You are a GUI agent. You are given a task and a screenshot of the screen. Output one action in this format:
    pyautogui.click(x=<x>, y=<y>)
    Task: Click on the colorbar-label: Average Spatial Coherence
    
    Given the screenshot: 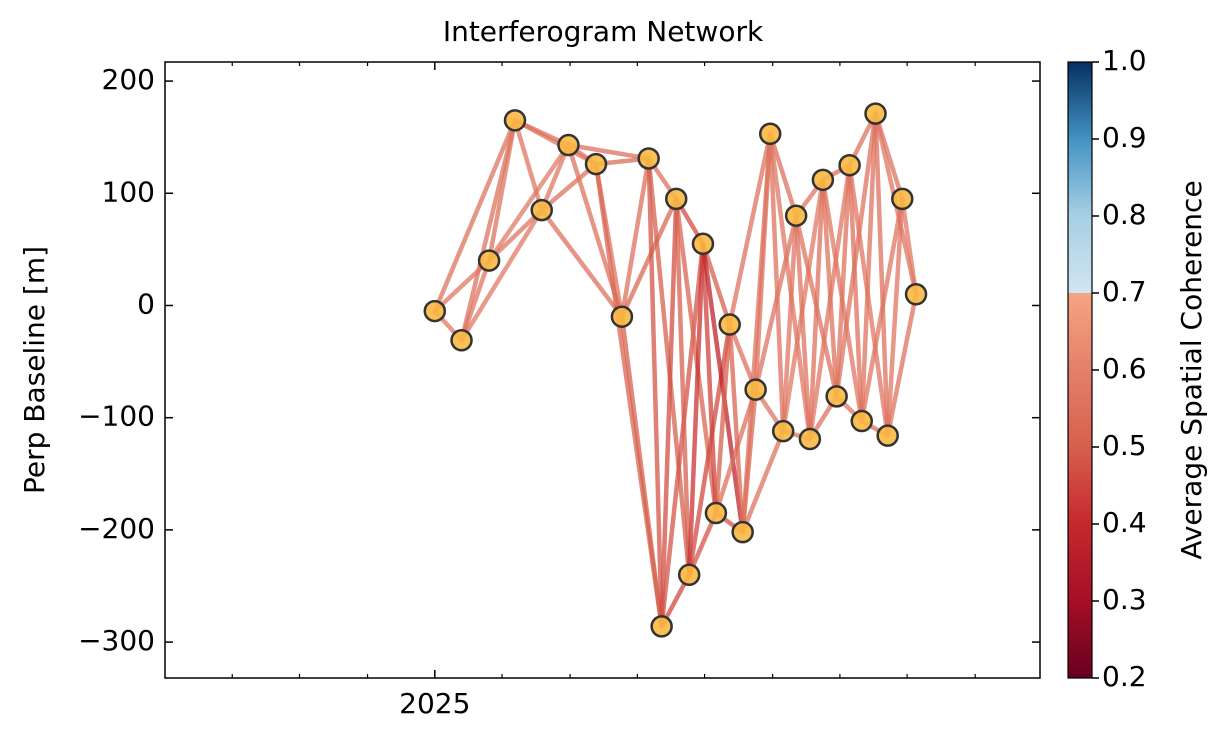 What is the action you would take?
    pyautogui.click(x=1191, y=369)
    